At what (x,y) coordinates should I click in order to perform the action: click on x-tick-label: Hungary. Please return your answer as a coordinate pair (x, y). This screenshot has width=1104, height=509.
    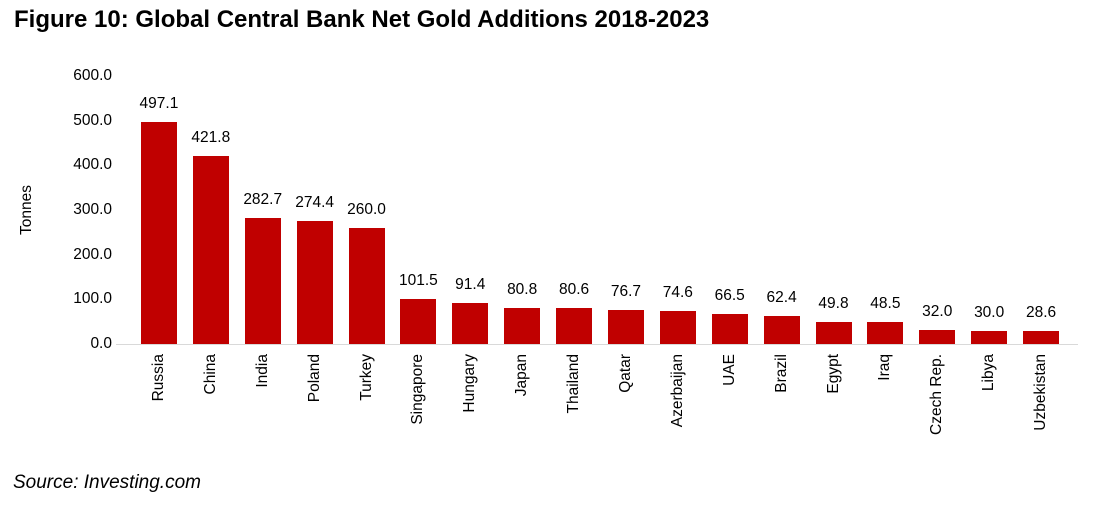
    Looking at the image, I should click on (470, 383).